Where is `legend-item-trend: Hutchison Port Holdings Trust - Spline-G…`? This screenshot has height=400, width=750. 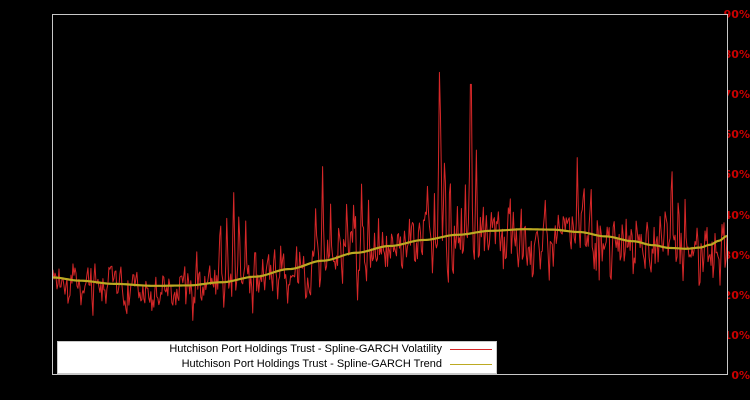
legend-item-trend: Hutchison Port Holdings Trust - Spline-G… is located at coordinates (277, 364).